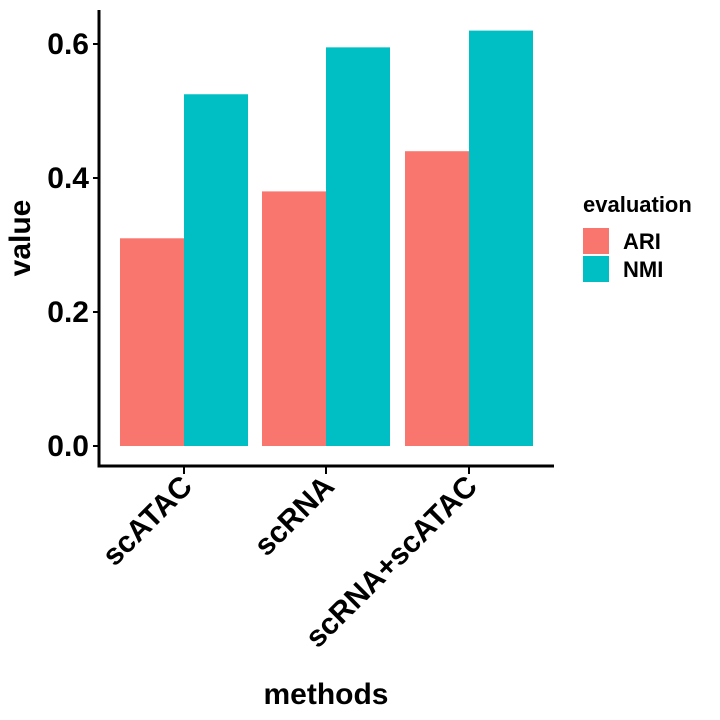 The height and width of the screenshot is (720, 720). Describe the element at coordinates (325, 694) in the screenshot. I see `x-axis-title: methods` at that location.